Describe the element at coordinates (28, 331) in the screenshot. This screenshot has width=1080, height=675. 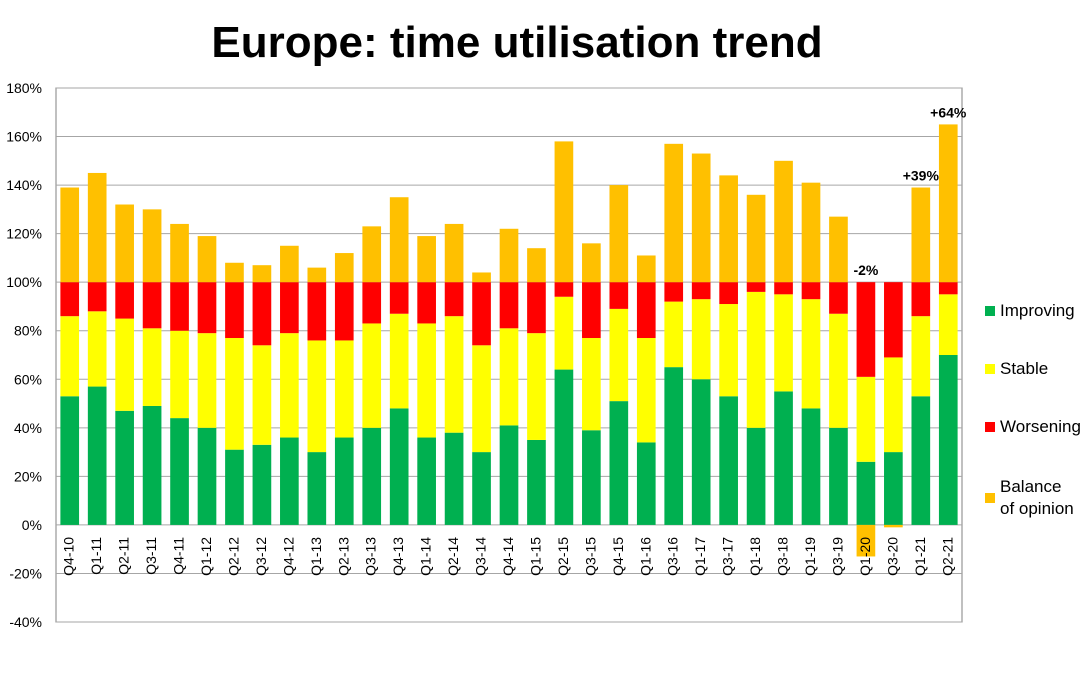
I see `y-tick-label: 80%` at that location.